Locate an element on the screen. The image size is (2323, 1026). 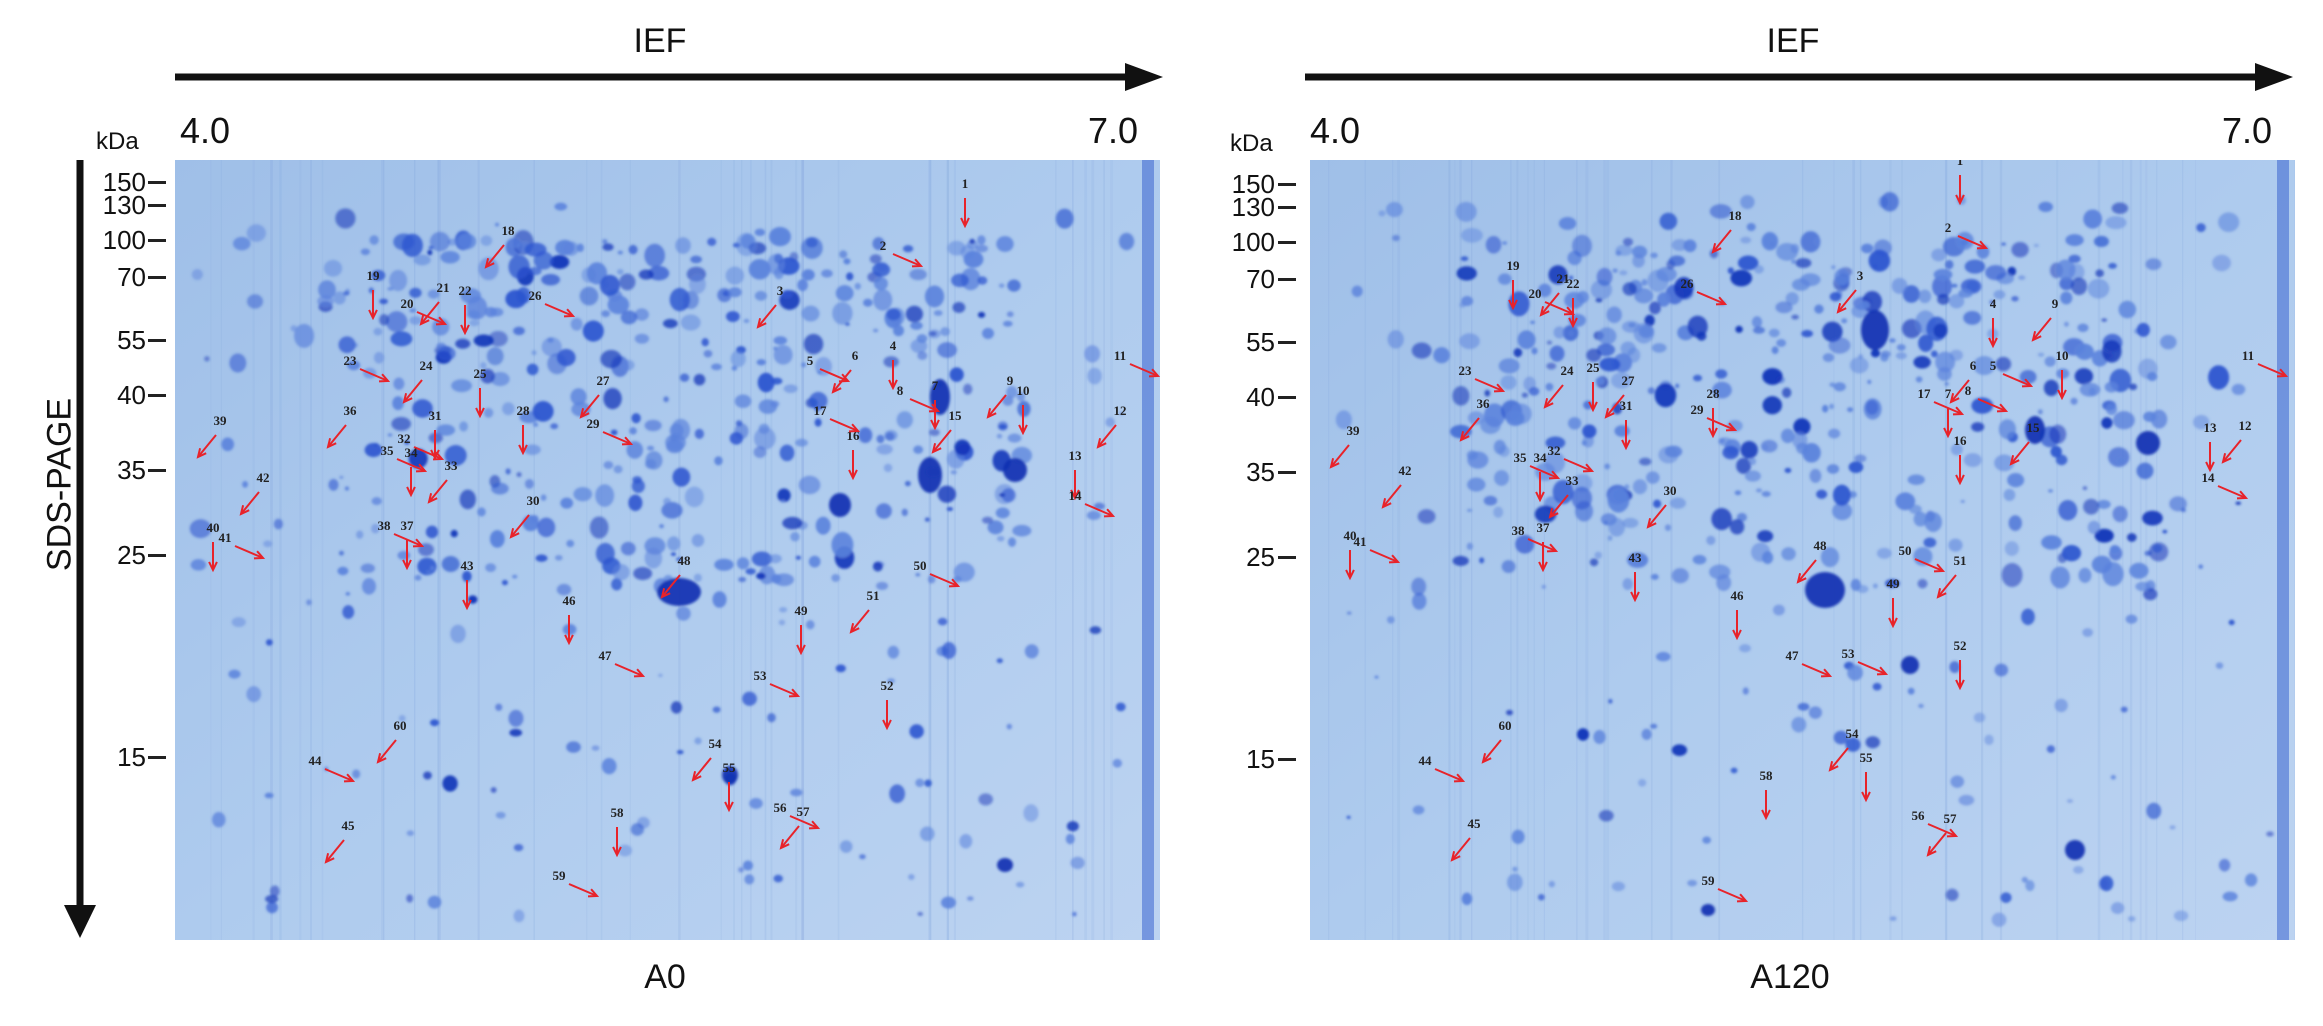
spot-number-label: 59 is located at coordinates (1709, 880).